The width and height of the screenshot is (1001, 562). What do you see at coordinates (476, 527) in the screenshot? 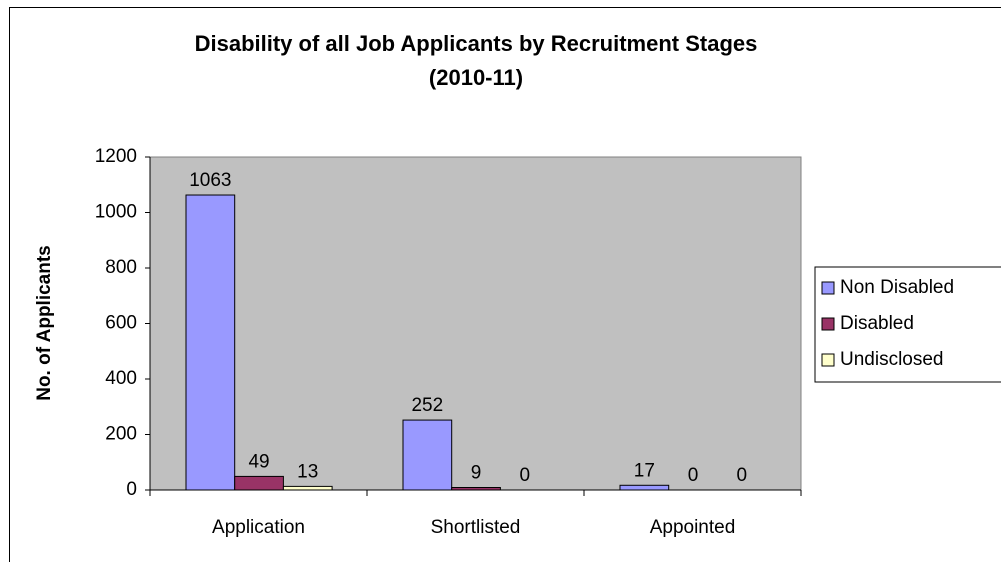
I see `x-tick-label: Shortlisted` at bounding box center [476, 527].